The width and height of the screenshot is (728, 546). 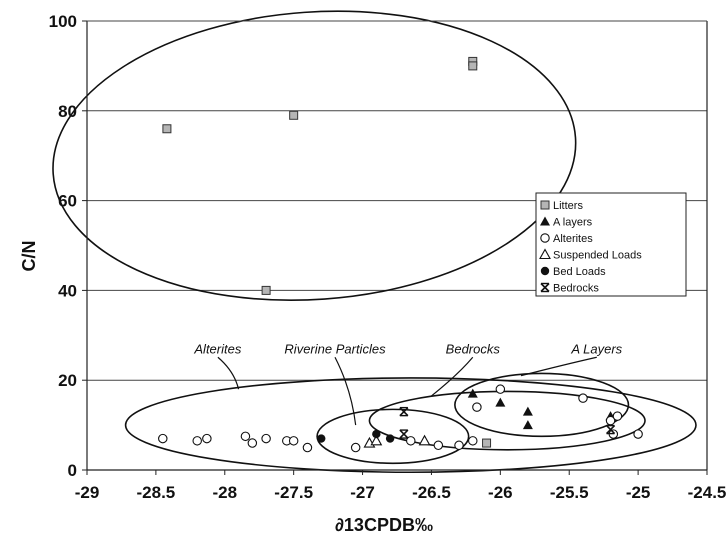 I want to click on y-tick-label: 60, so click(x=67, y=201).